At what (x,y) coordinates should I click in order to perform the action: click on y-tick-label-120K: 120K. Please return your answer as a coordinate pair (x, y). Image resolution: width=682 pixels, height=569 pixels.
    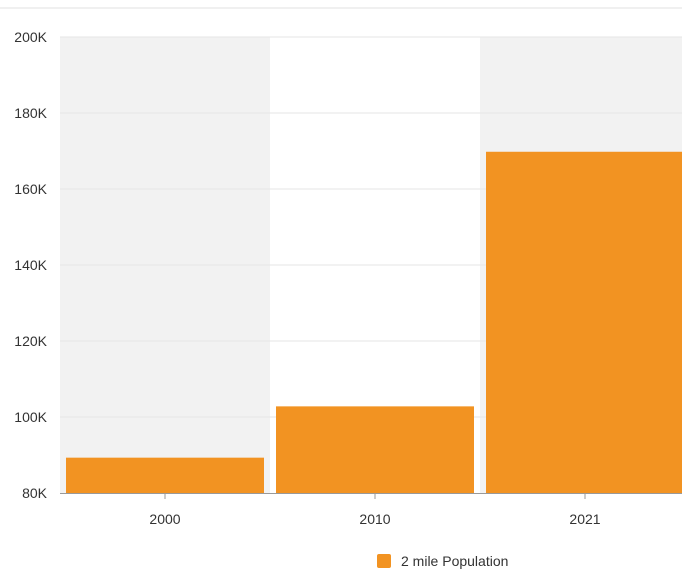
    Looking at the image, I should click on (30, 341).